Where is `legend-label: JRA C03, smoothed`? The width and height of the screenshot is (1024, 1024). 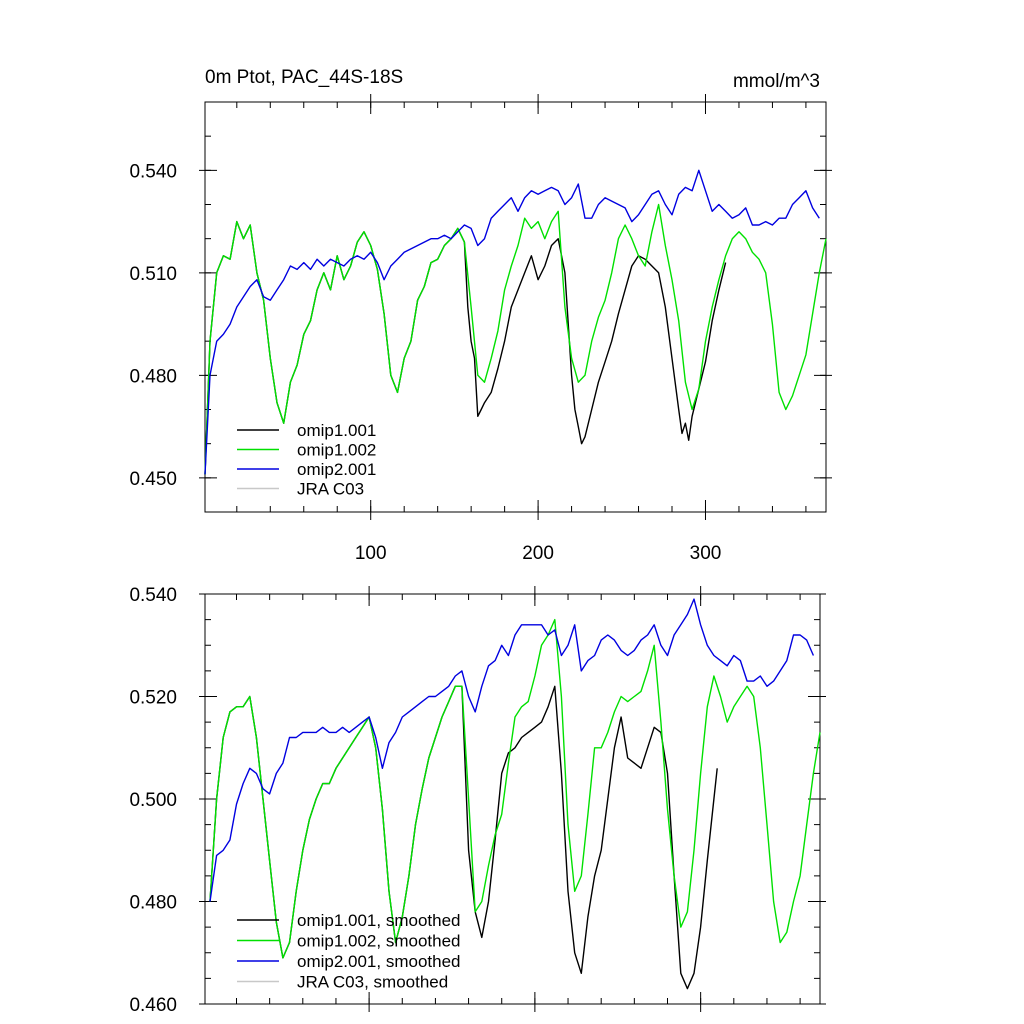
legend-label: JRA C03, smoothed is located at coordinates (372, 982).